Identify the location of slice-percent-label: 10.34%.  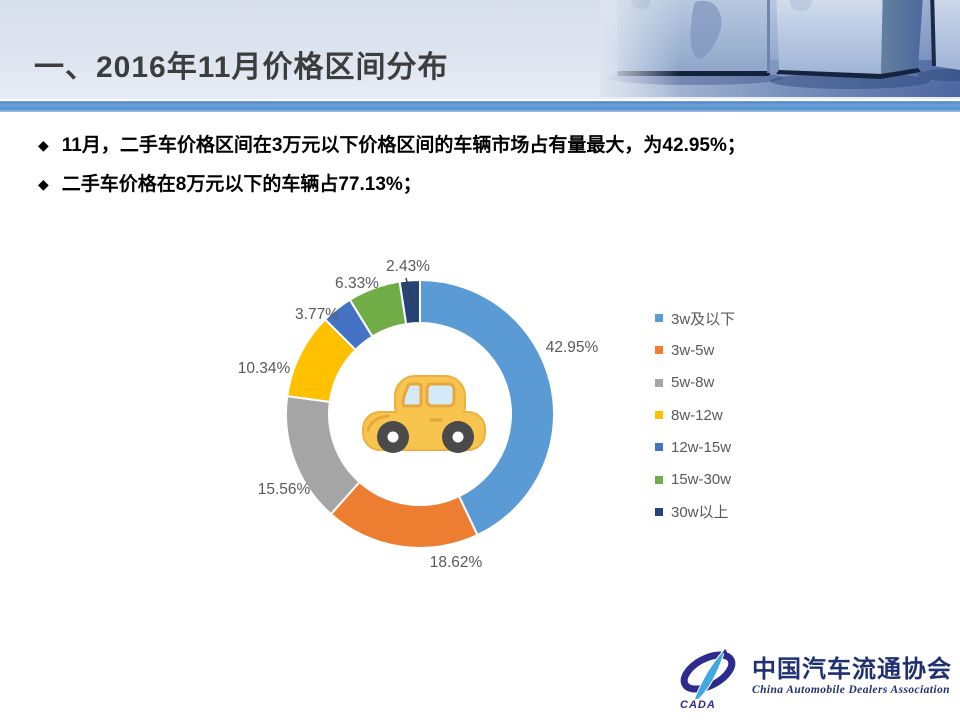
(264, 368).